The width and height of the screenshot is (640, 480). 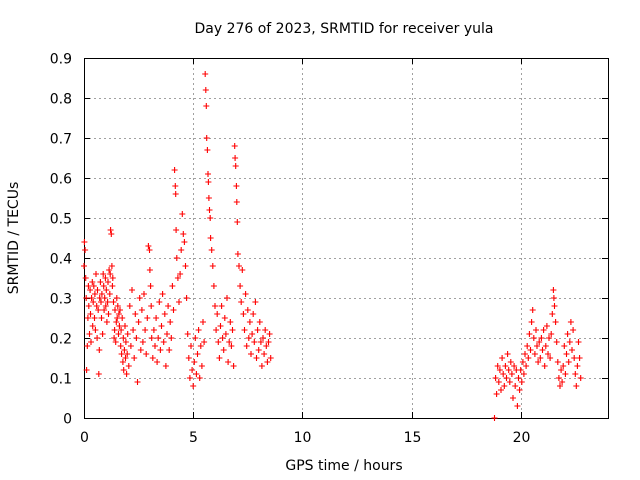 I want to click on y-tick-label: 0.1, so click(x=61, y=380).